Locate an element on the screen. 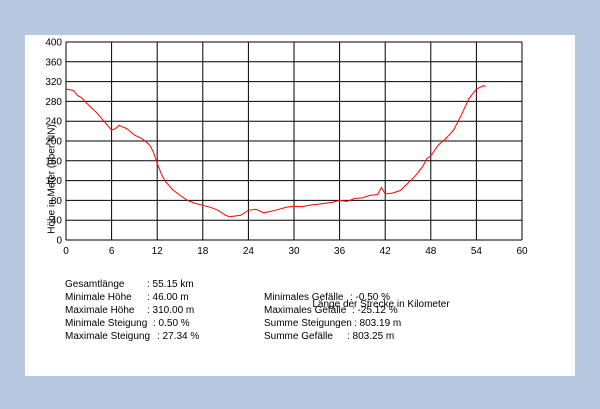  x-tick-label: 6 is located at coordinates (112, 251).